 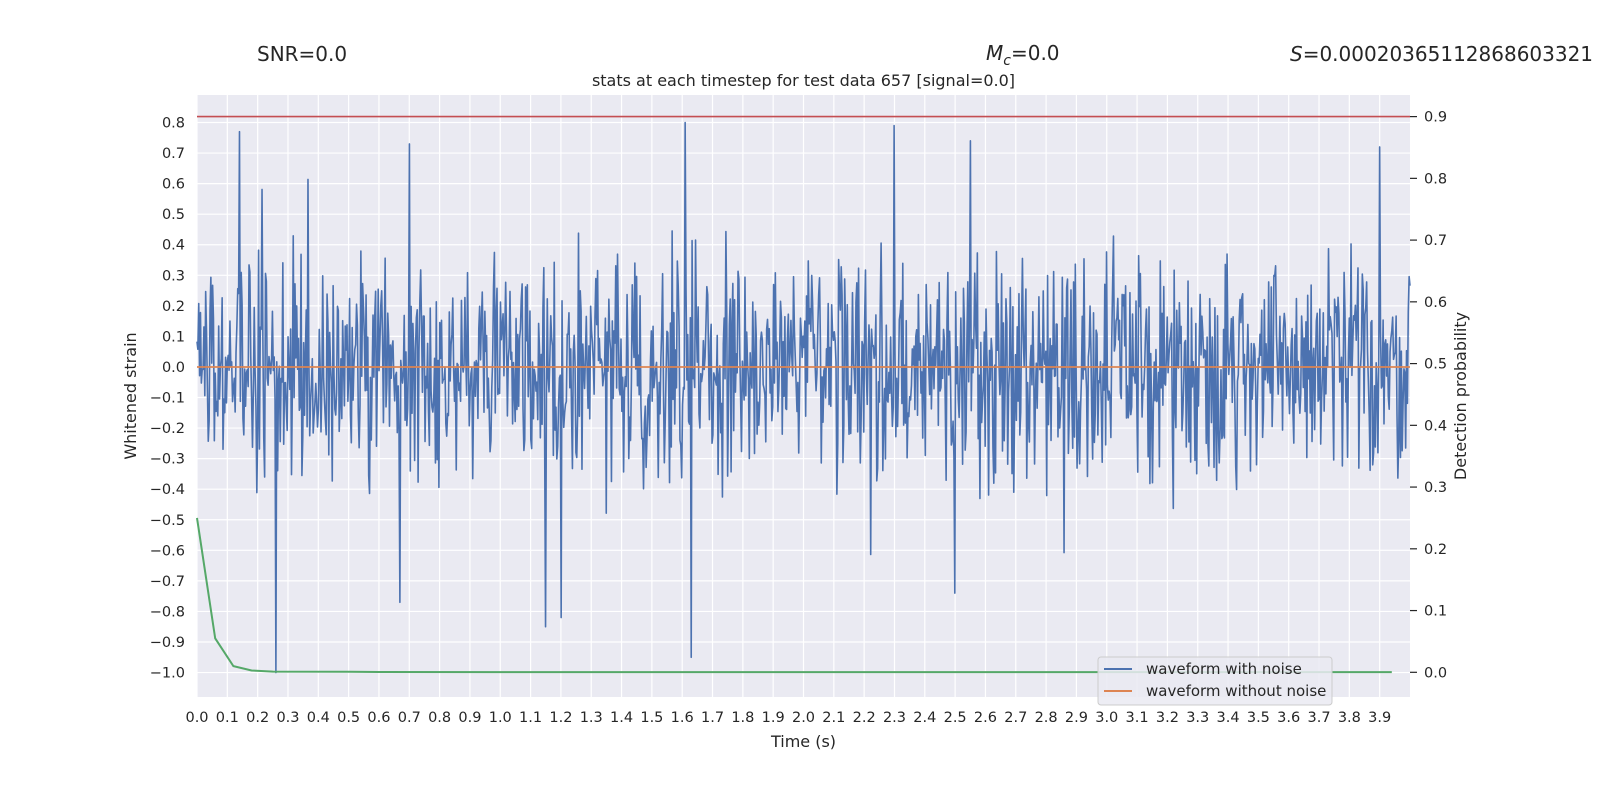 What do you see at coordinates (803, 718) in the screenshot?
I see `x-tick-label: 2.0` at bounding box center [803, 718].